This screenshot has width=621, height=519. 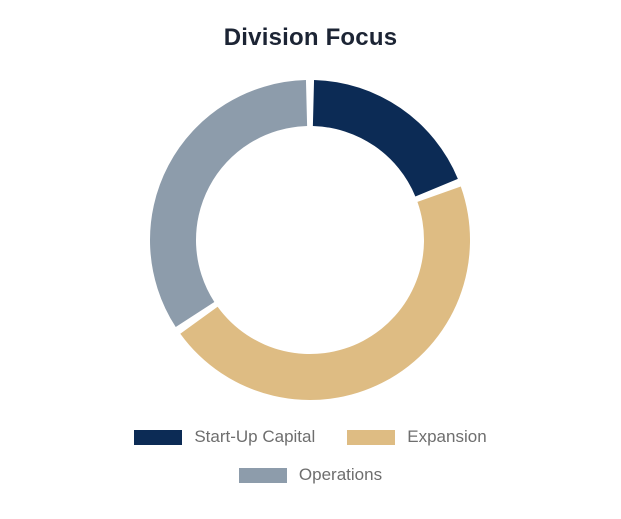 What do you see at coordinates (447, 436) in the screenshot?
I see `legend-label-expansion: Expansion` at bounding box center [447, 436].